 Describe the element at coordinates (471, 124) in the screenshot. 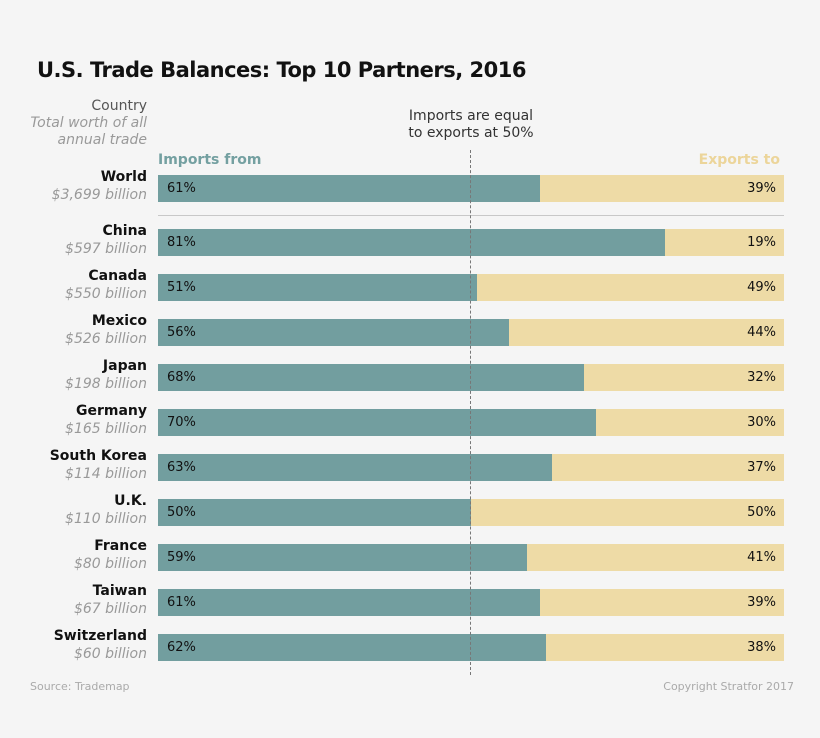

I see `reference-annotation: Imports are equal to exports at 50%` at that location.